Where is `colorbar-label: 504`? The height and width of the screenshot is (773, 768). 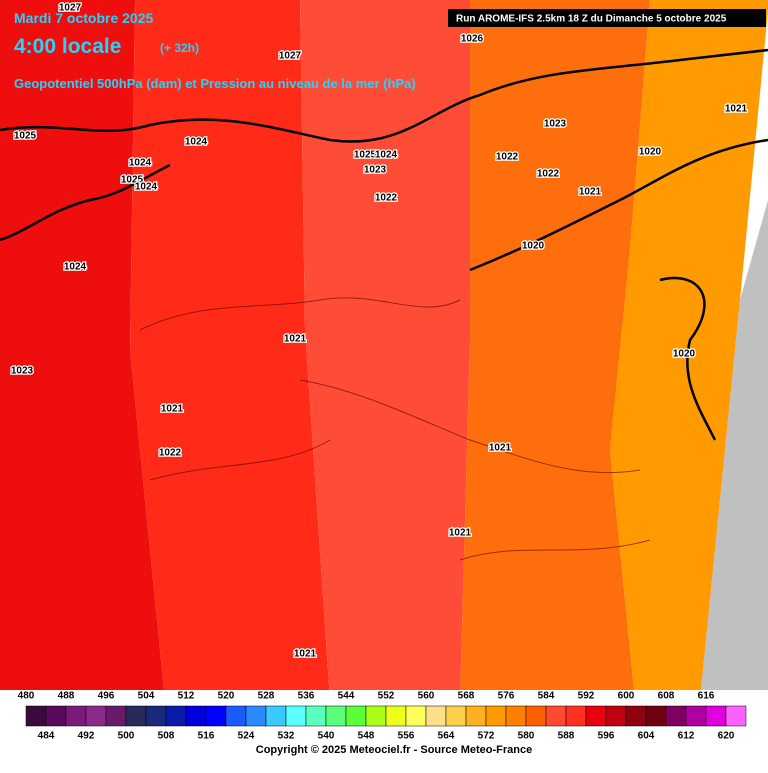 colorbar-label: 504 is located at coordinates (146, 696).